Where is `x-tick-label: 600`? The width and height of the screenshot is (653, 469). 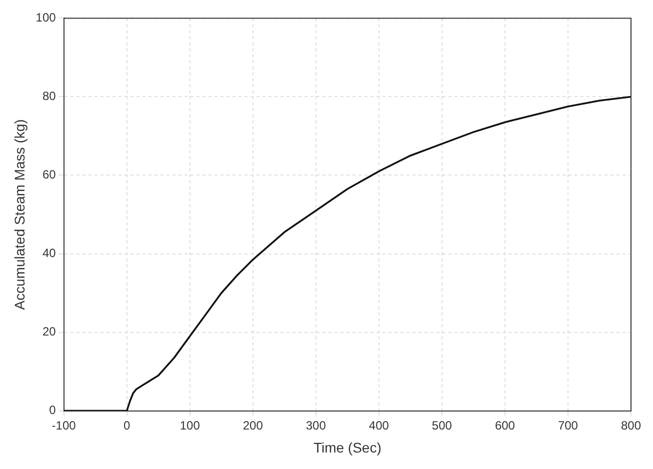 x-tick-label: 600 is located at coordinates (505, 425).